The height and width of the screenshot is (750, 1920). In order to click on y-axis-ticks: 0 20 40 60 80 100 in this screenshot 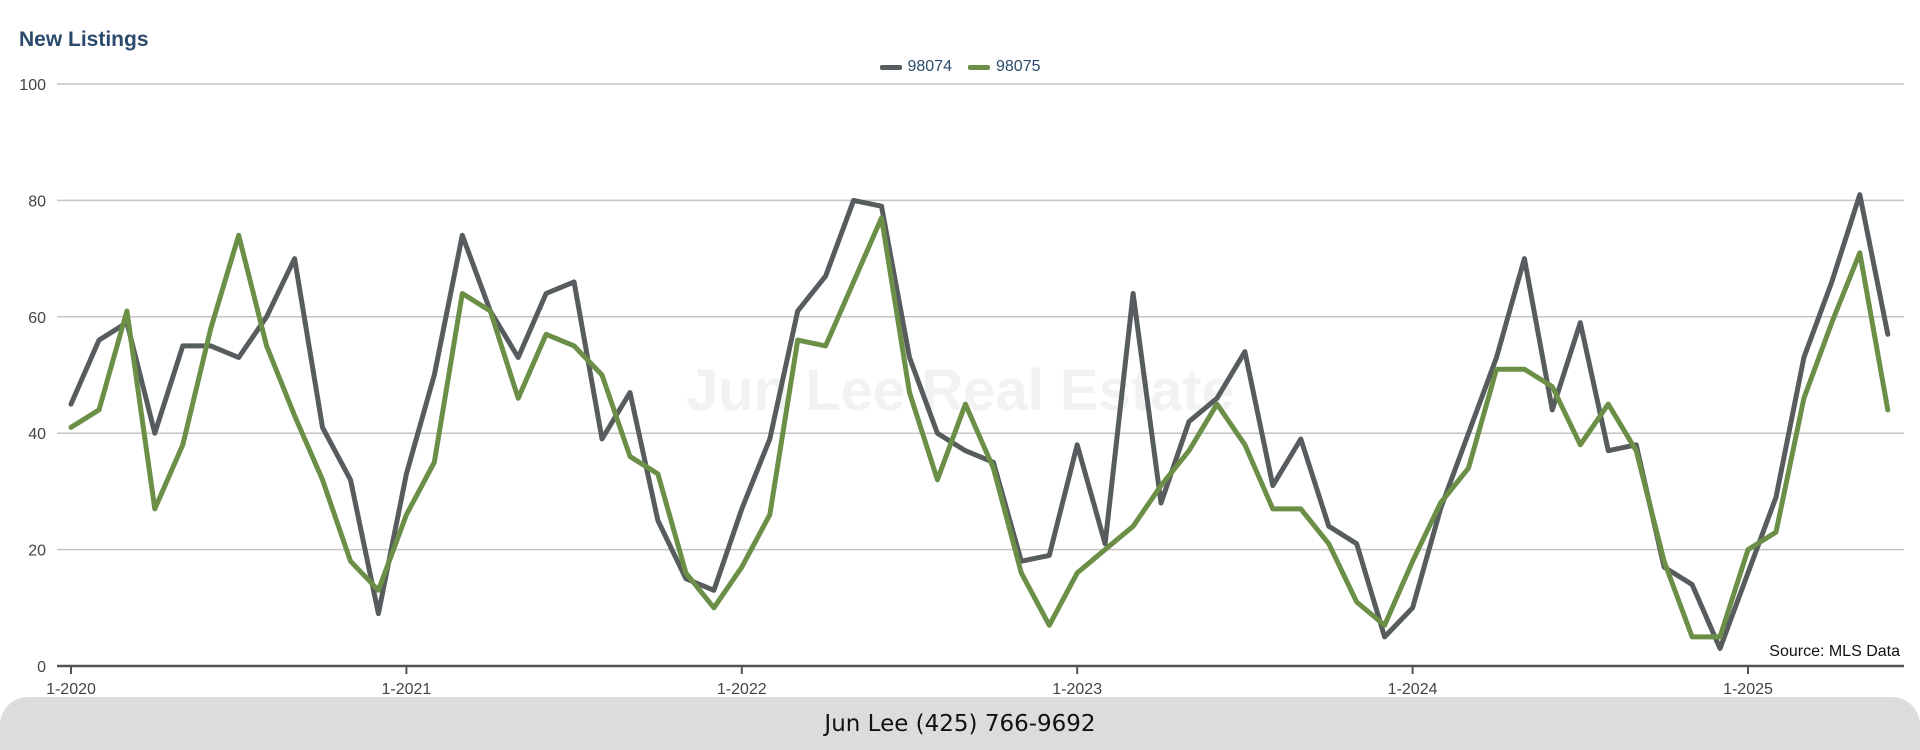, I will do `click(32, 376)`.